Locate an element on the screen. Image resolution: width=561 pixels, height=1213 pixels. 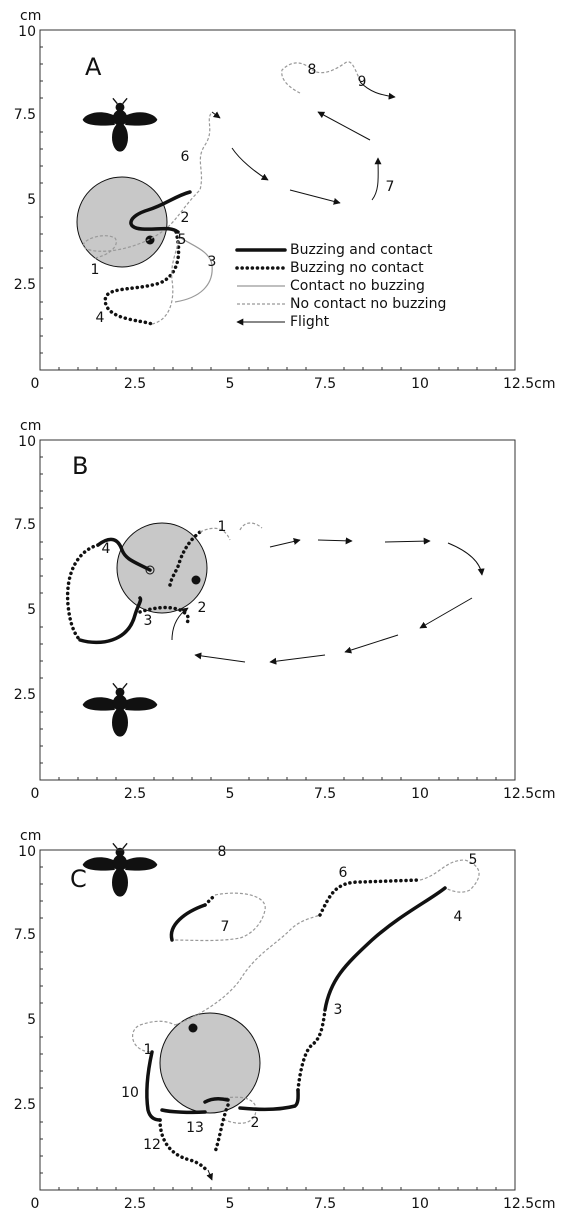
legend-label: No contact no buzzing is located at coordinates (368, 304).